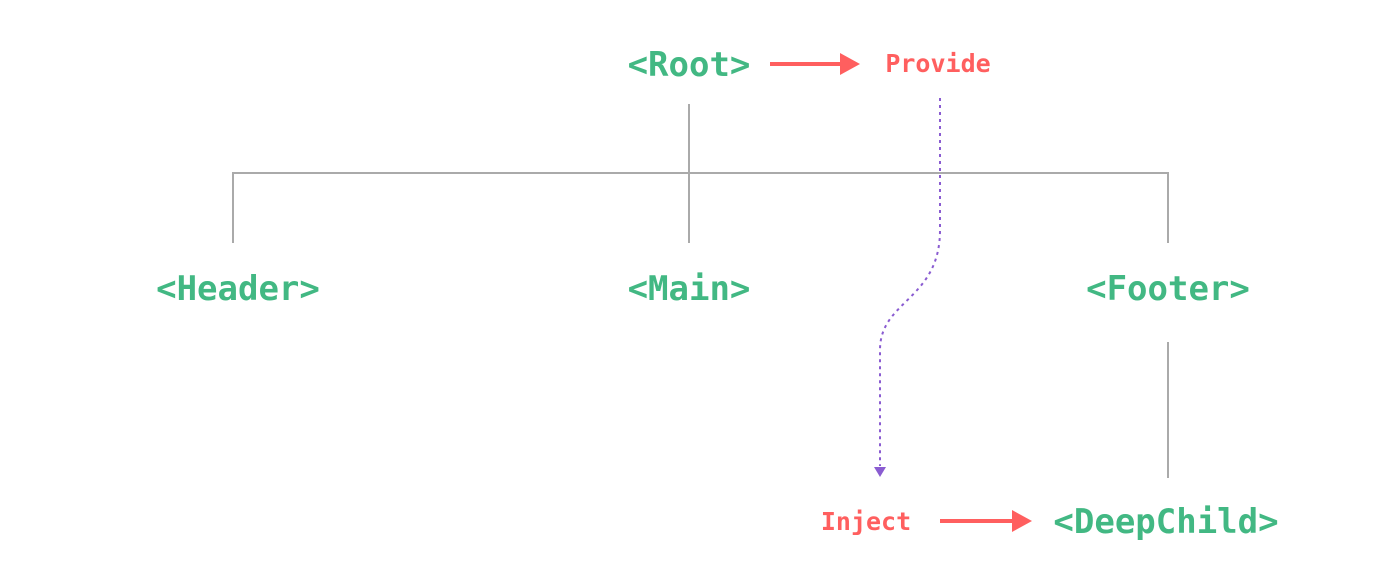  Describe the element at coordinates (1165, 522) in the screenshot. I see `node-deepchild: <DeepChild>` at that location.